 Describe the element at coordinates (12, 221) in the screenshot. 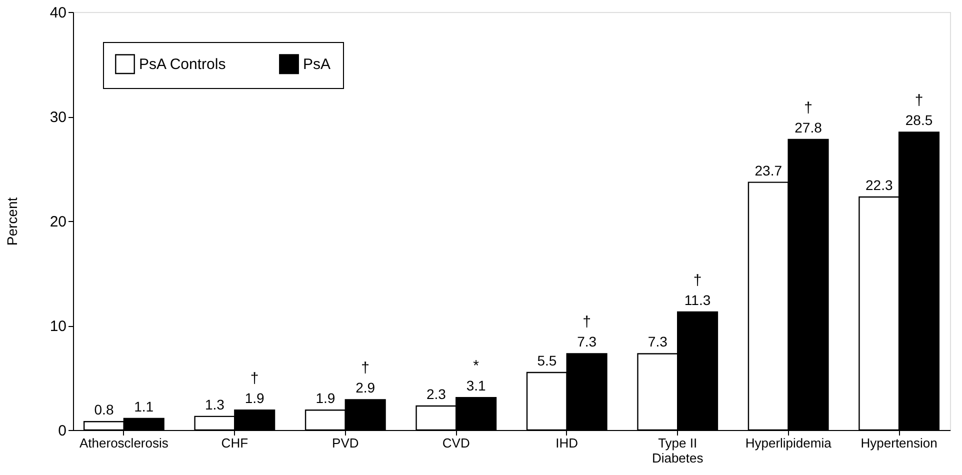

I see `y-axis-title: Percent` at that location.